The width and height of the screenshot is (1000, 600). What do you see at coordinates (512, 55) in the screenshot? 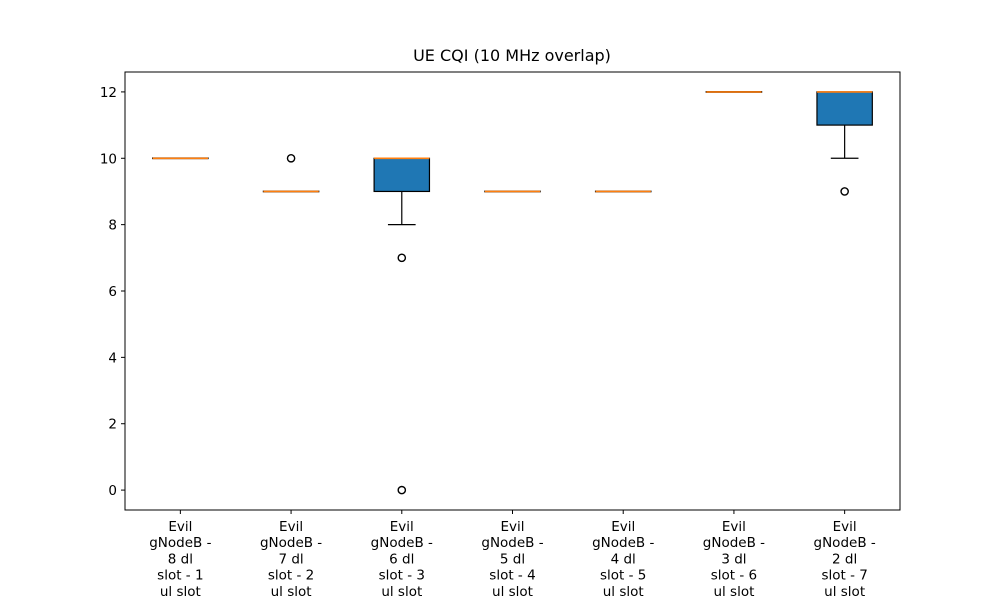
I see `chart-title: UE CQI (10 MHz overlap)` at bounding box center [512, 55].